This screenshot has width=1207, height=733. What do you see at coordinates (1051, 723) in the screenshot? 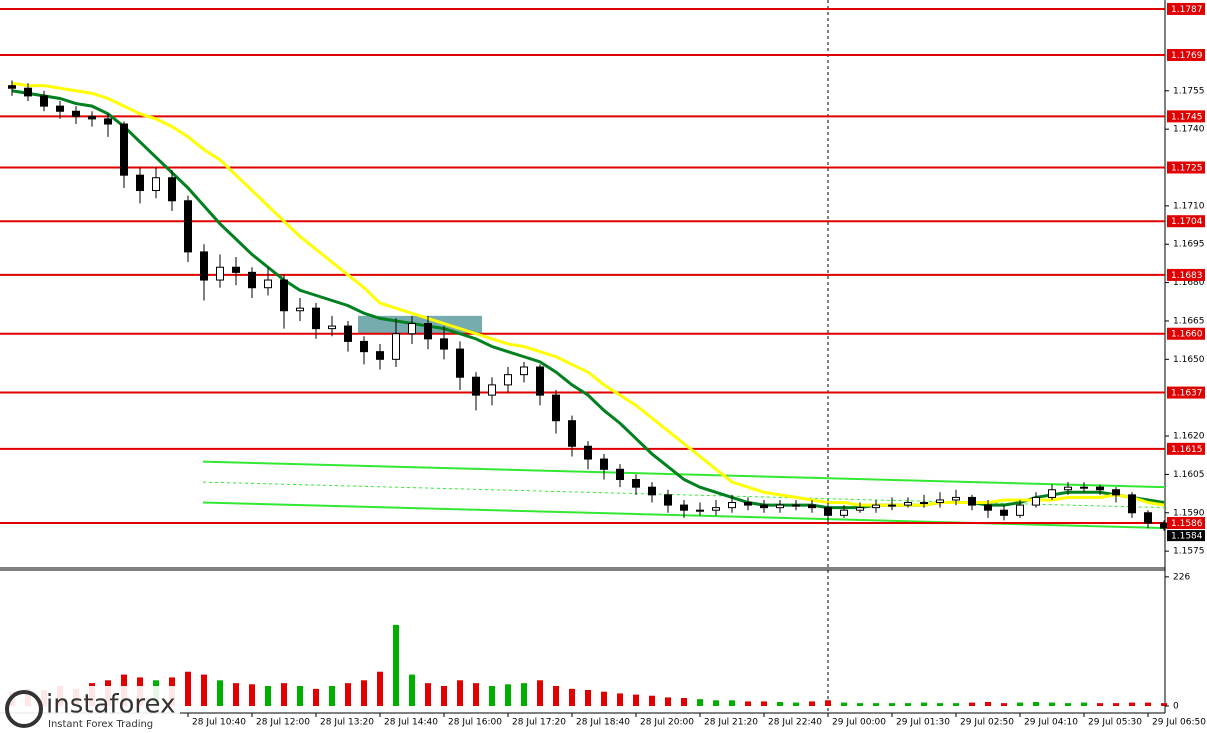
I see `x-tick-label: 29 Jul 04:10` at bounding box center [1051, 723].